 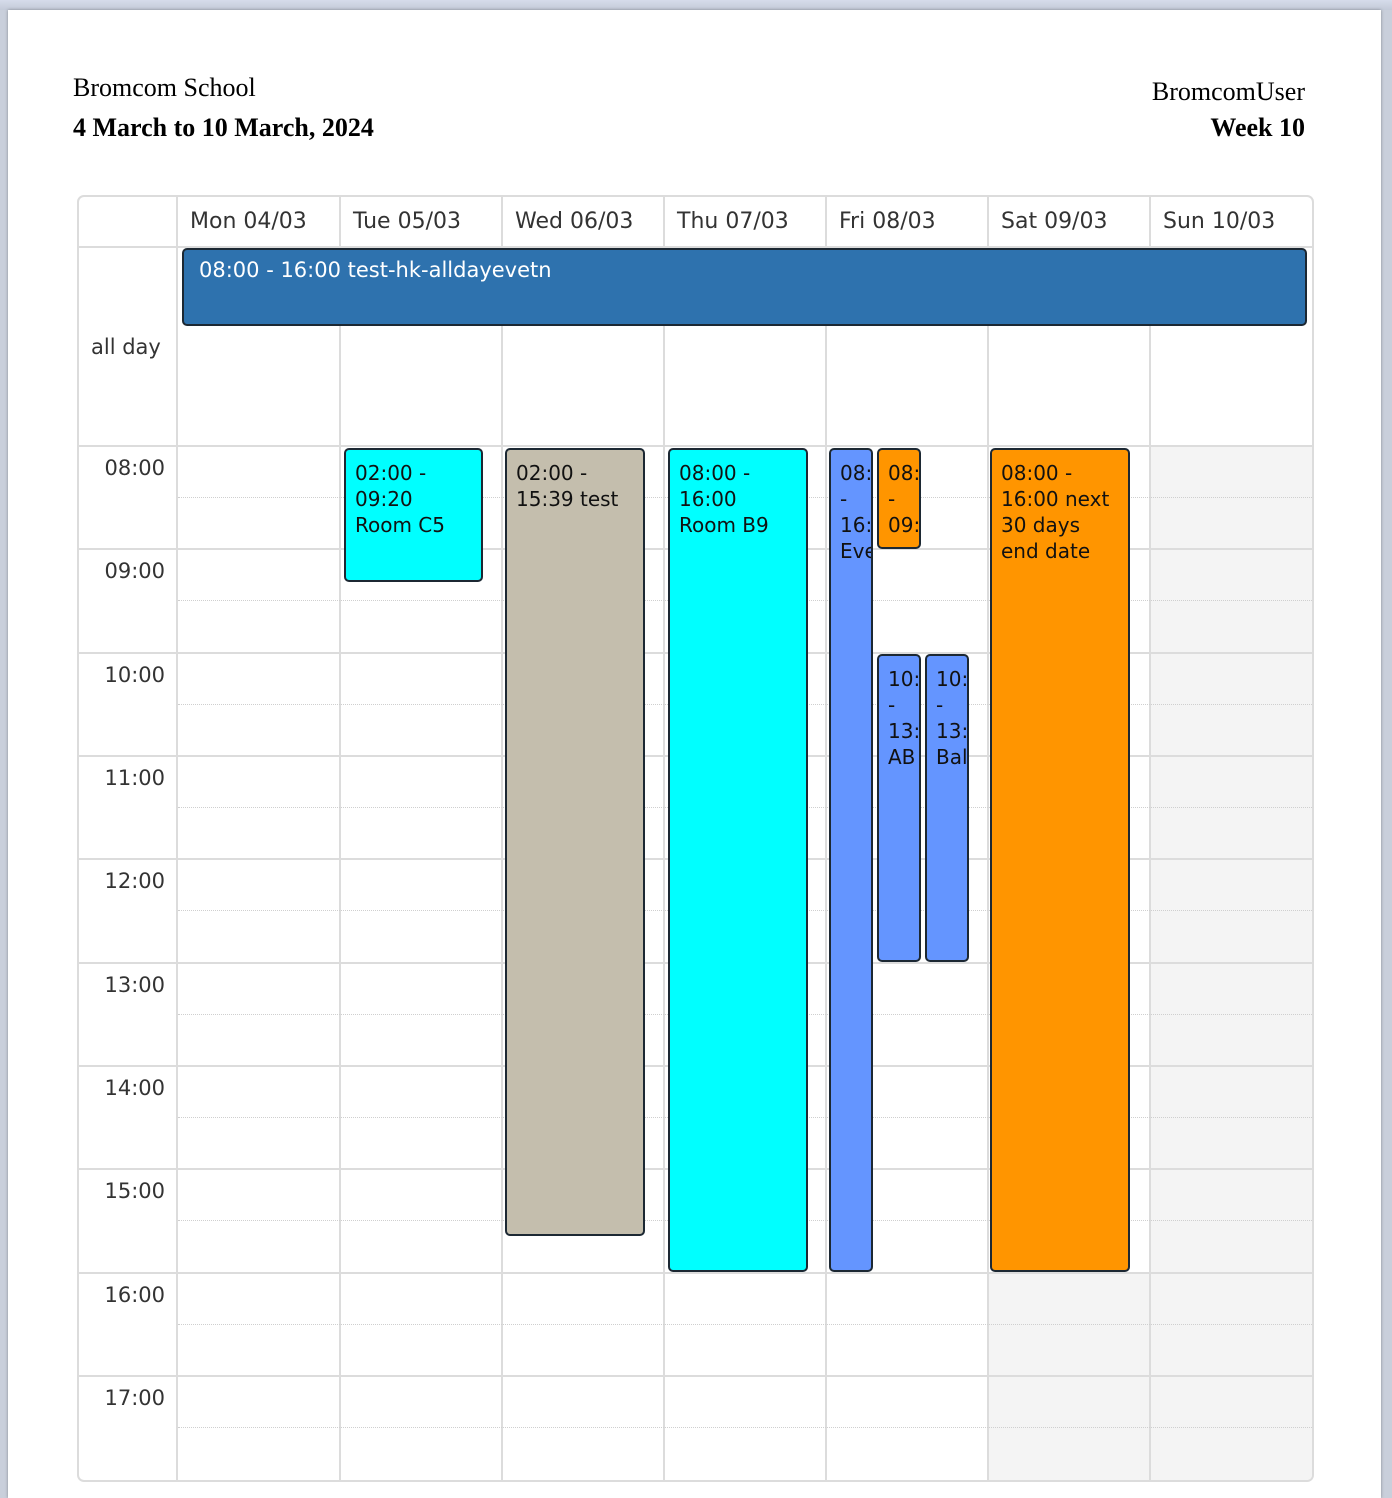 I want to click on time-label-1100: 11:00, so click(x=134, y=778).